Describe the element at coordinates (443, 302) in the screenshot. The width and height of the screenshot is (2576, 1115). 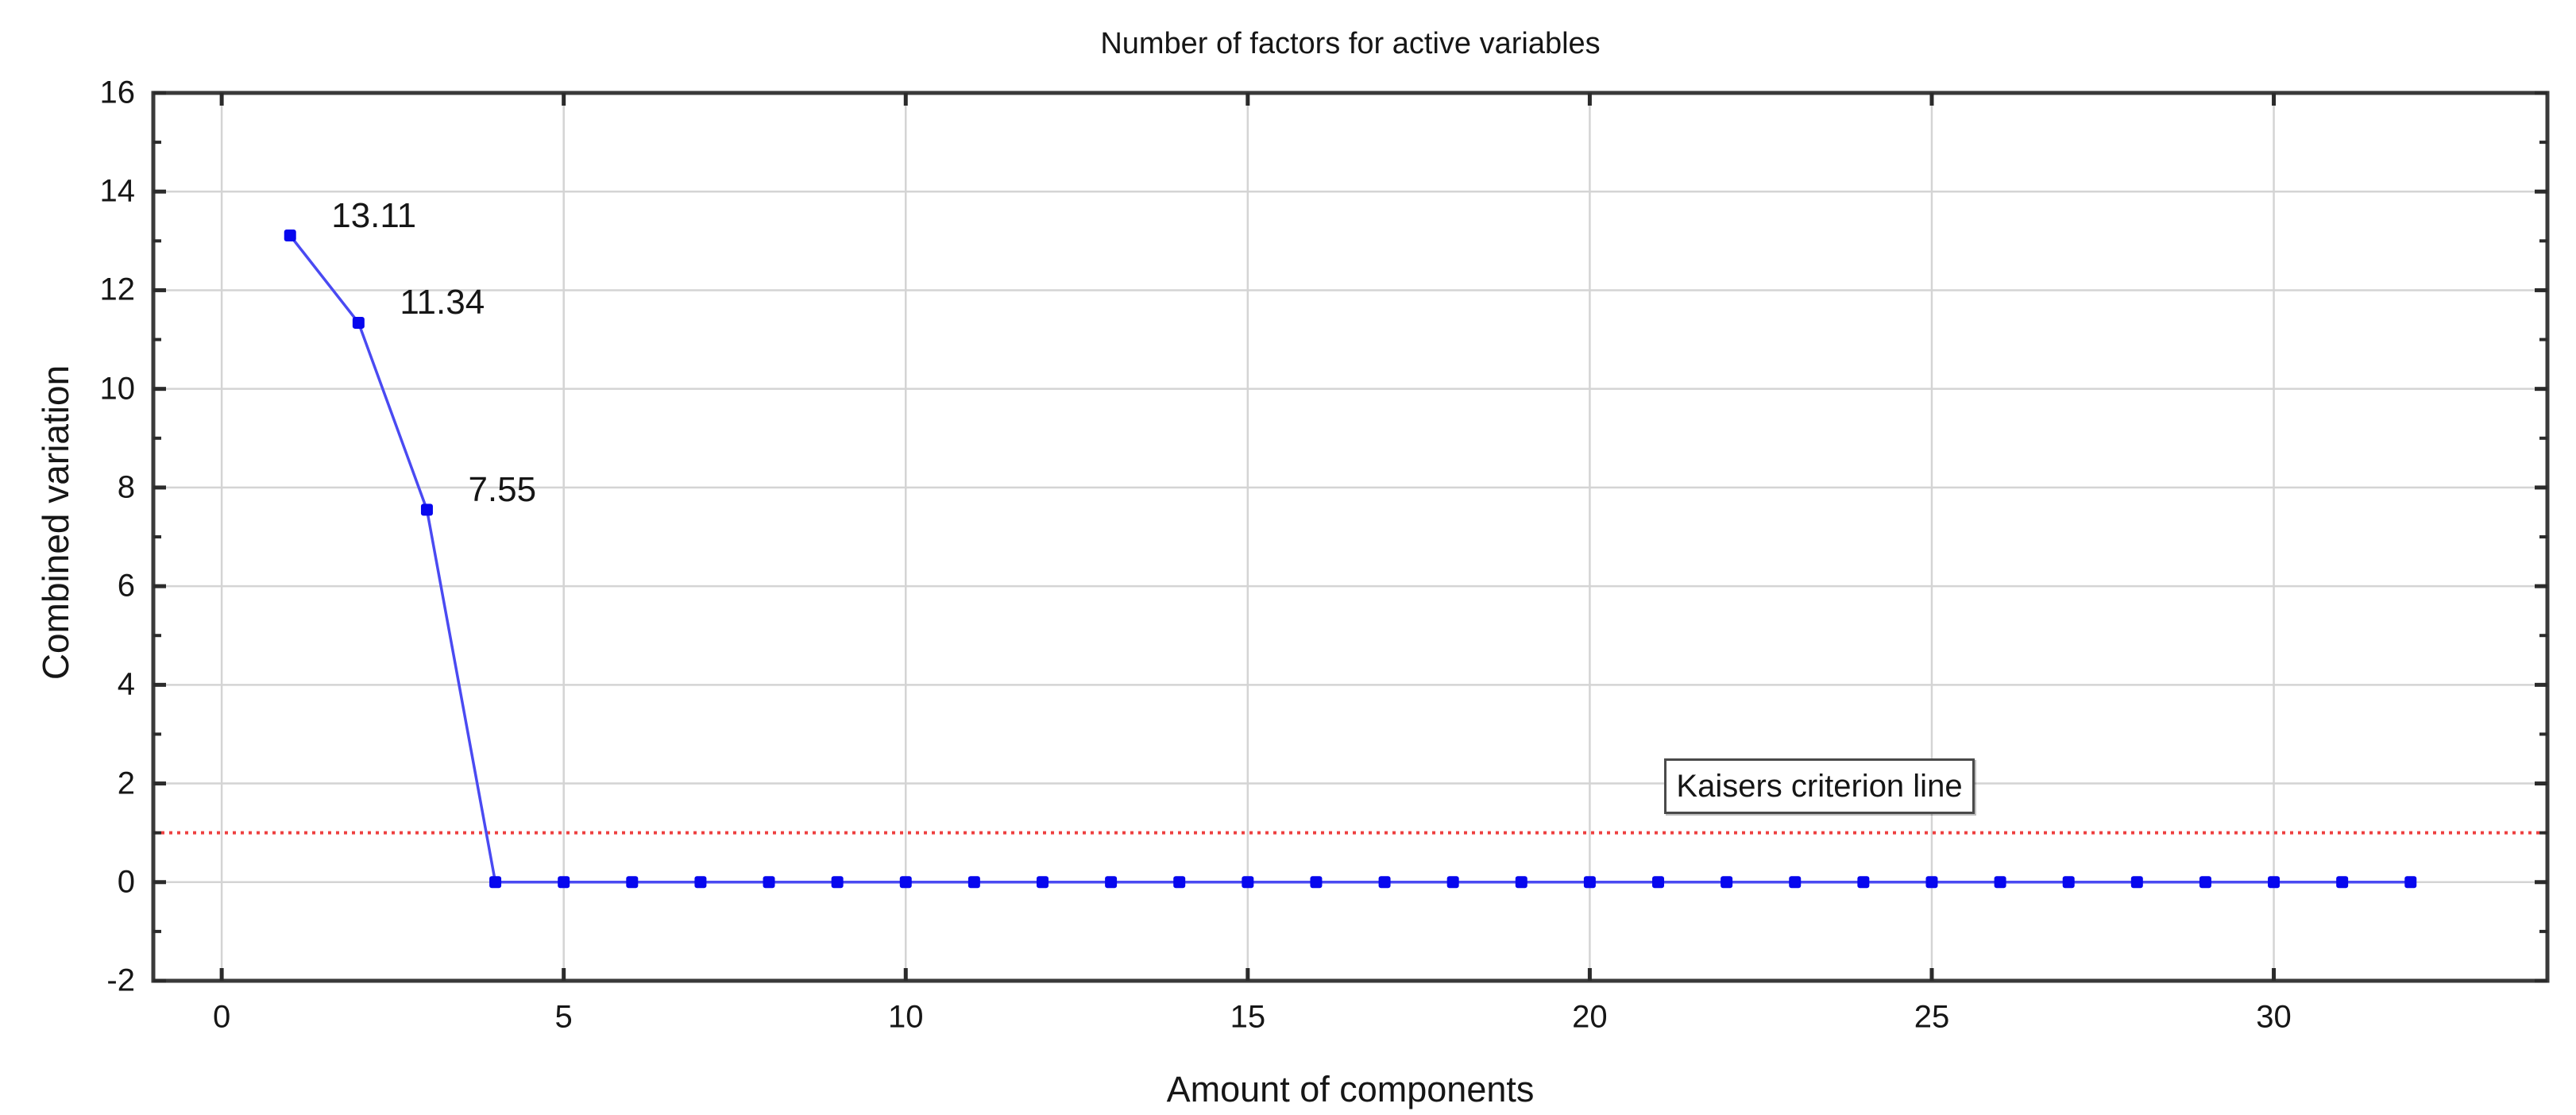
I see `point-value-label: 11.34` at that location.